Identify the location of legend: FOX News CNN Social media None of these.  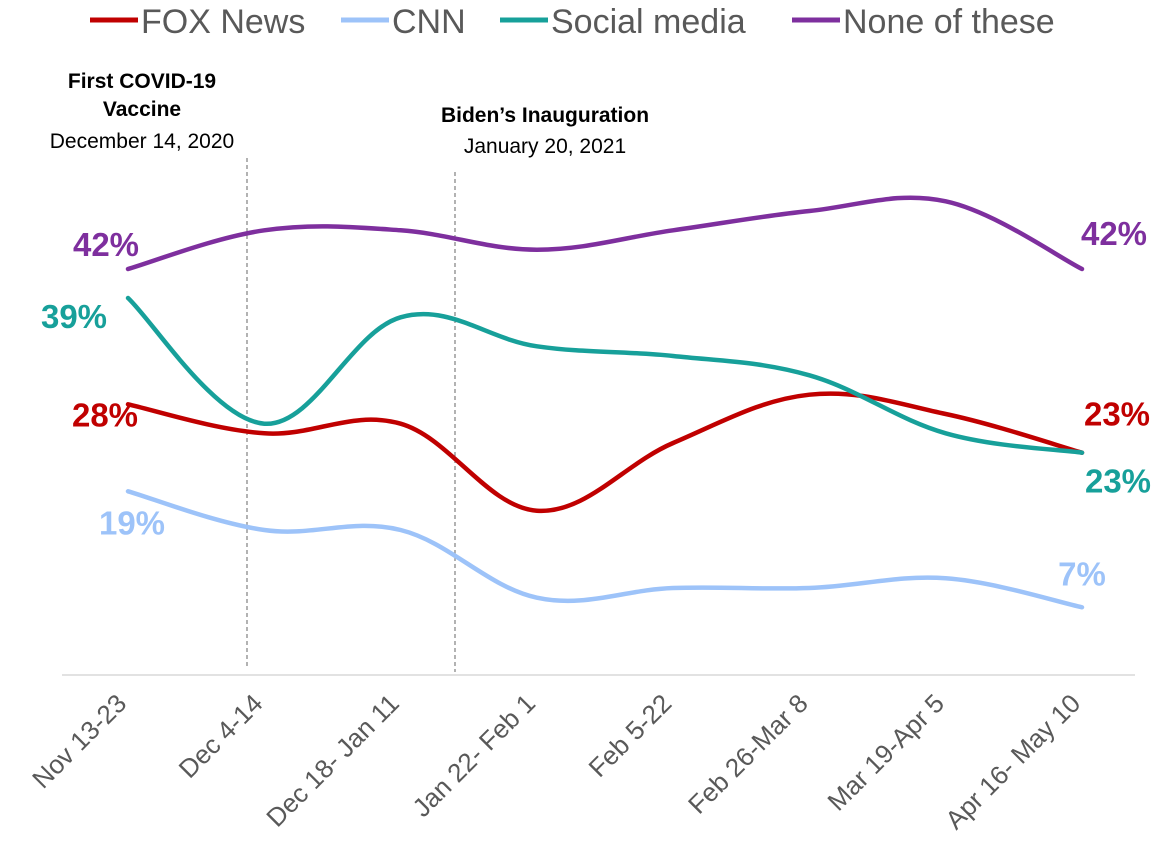
(572, 22).